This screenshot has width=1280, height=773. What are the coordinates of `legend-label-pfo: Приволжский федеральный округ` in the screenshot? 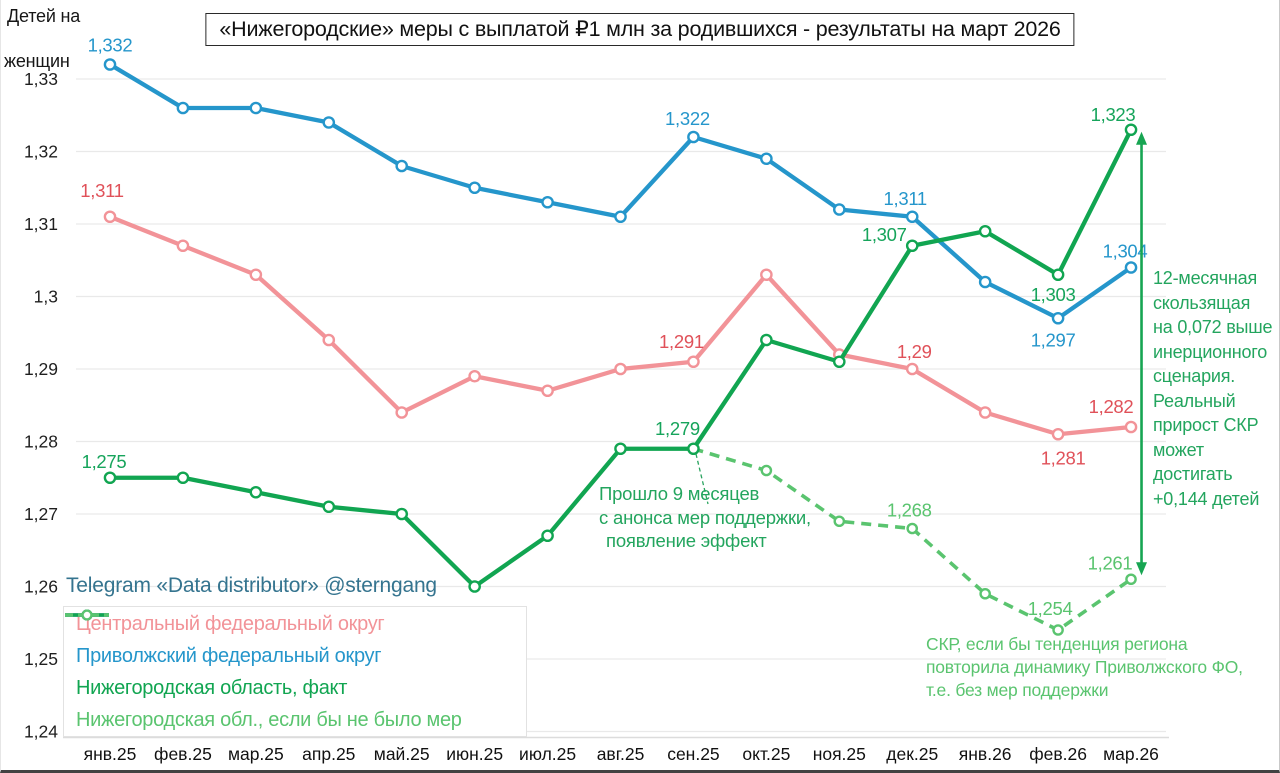 It's located at (229, 656).